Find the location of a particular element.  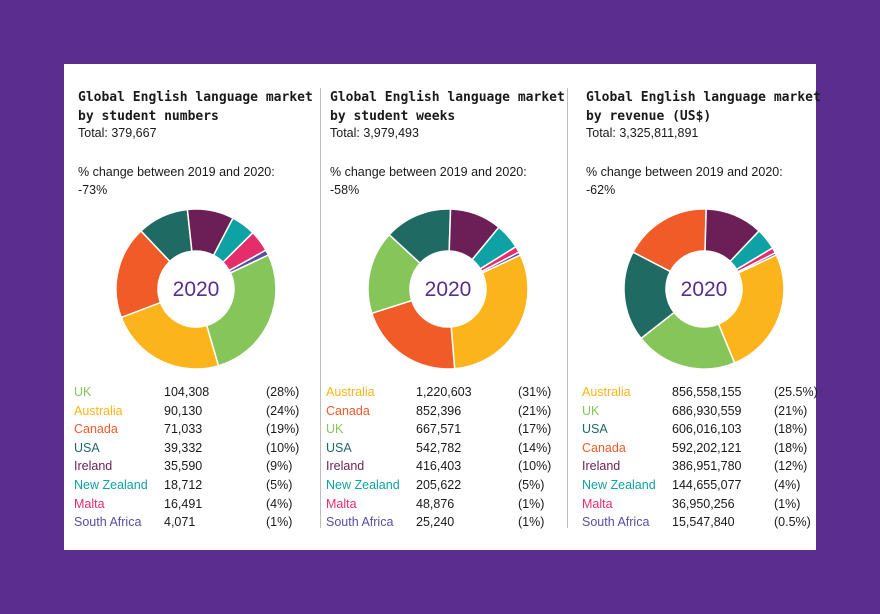

legend-percent: (0.5%) is located at coordinates (792, 522).